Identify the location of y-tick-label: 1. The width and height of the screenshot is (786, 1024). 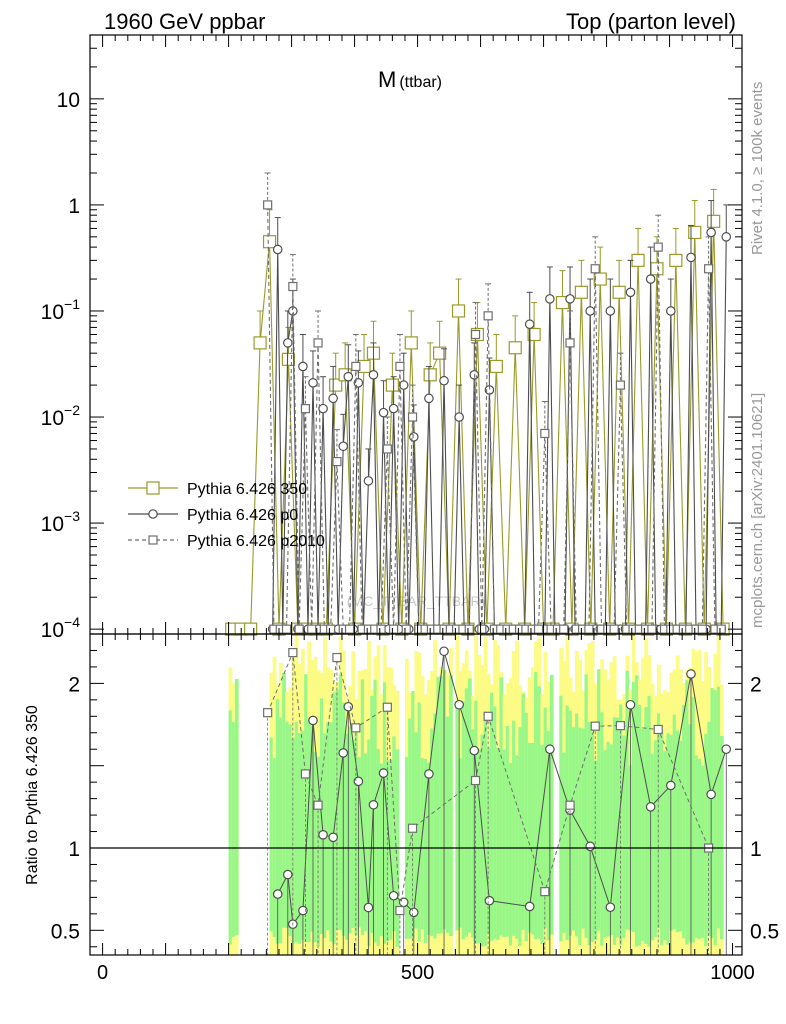
(74, 206).